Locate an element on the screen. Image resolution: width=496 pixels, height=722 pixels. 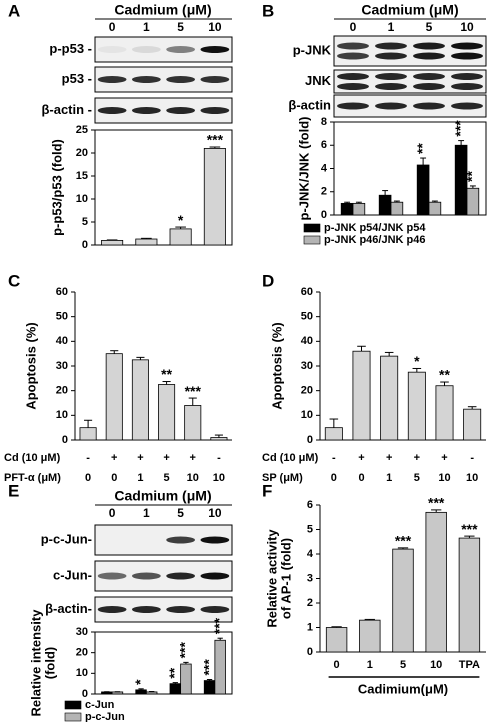
y-tick-label: 2 is located at coordinates (324, 192).